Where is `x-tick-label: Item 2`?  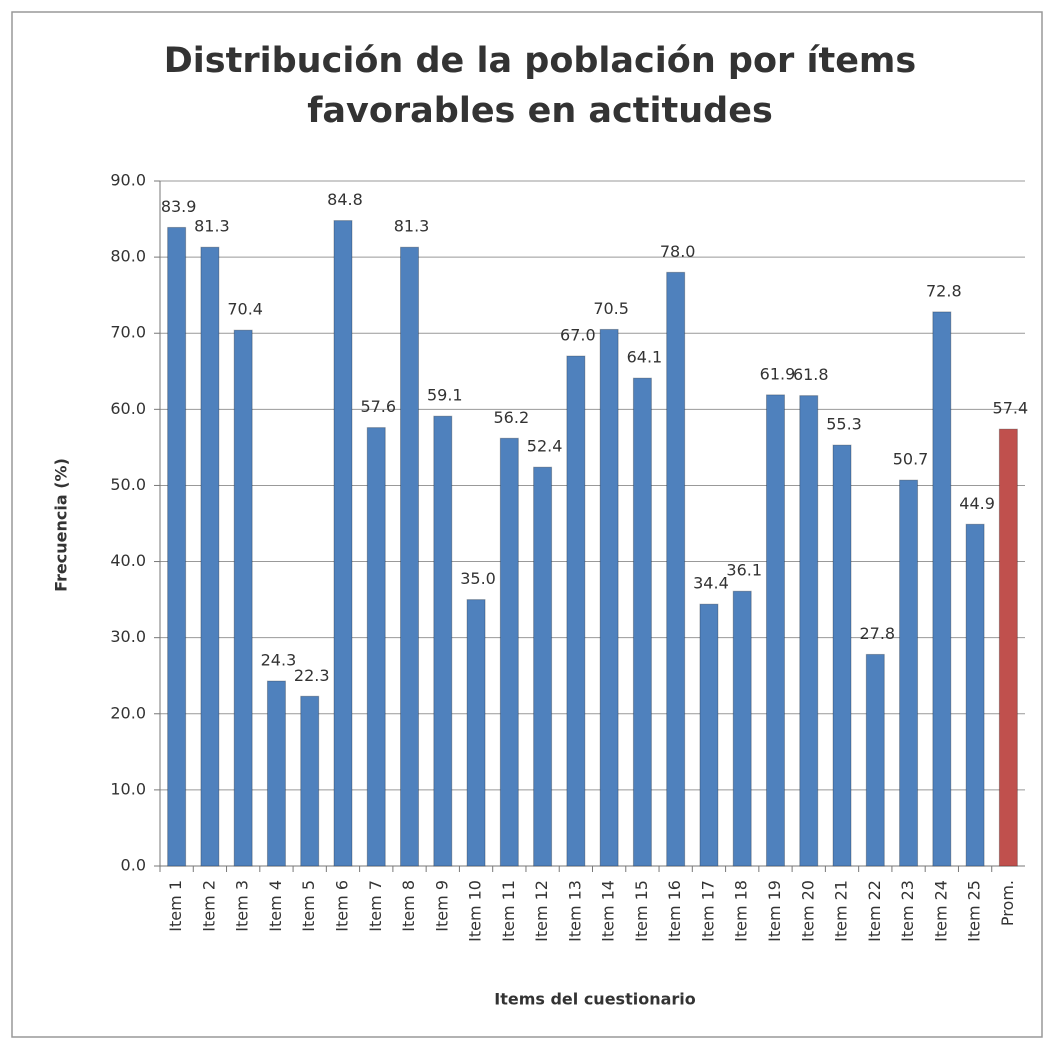
x-tick-label: Item 2 is located at coordinates (208, 906).